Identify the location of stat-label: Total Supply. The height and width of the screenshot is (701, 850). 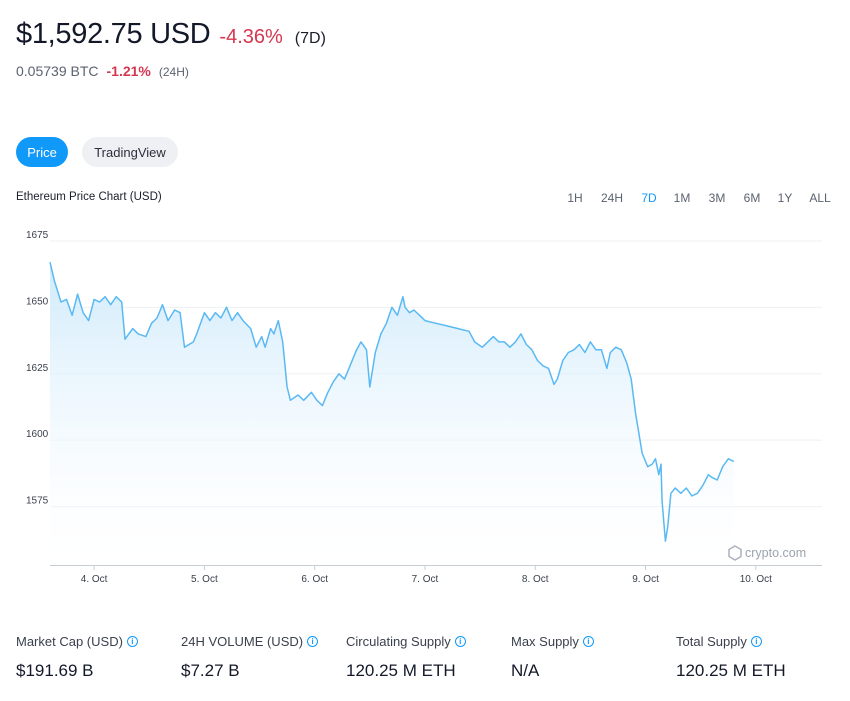
(711, 641).